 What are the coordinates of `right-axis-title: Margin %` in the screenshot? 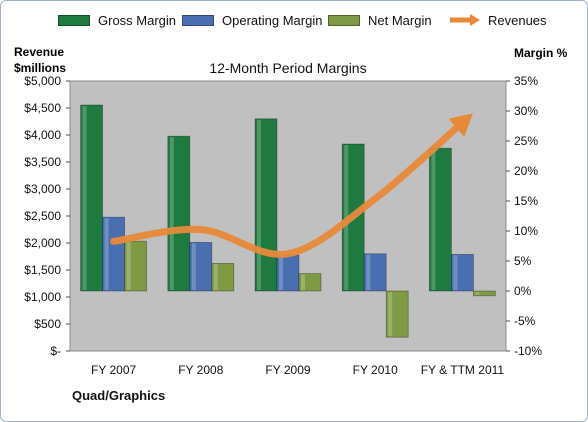 It's located at (541, 53).